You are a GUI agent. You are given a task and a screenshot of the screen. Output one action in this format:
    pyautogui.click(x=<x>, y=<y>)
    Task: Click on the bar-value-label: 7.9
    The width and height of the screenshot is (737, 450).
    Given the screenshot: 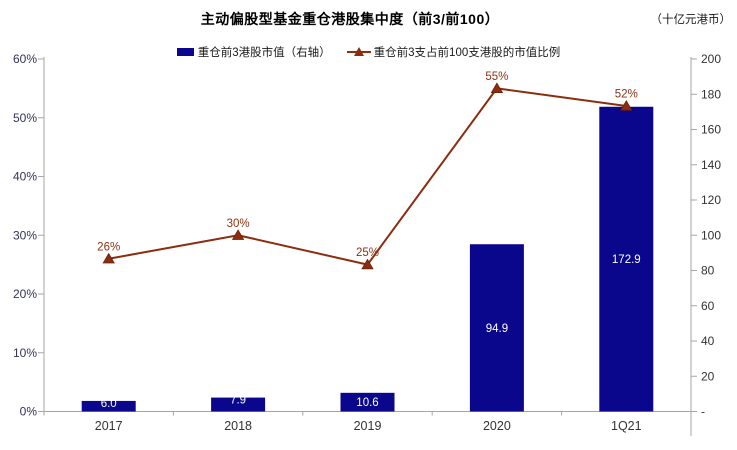 What is the action you would take?
    pyautogui.click(x=238, y=401)
    